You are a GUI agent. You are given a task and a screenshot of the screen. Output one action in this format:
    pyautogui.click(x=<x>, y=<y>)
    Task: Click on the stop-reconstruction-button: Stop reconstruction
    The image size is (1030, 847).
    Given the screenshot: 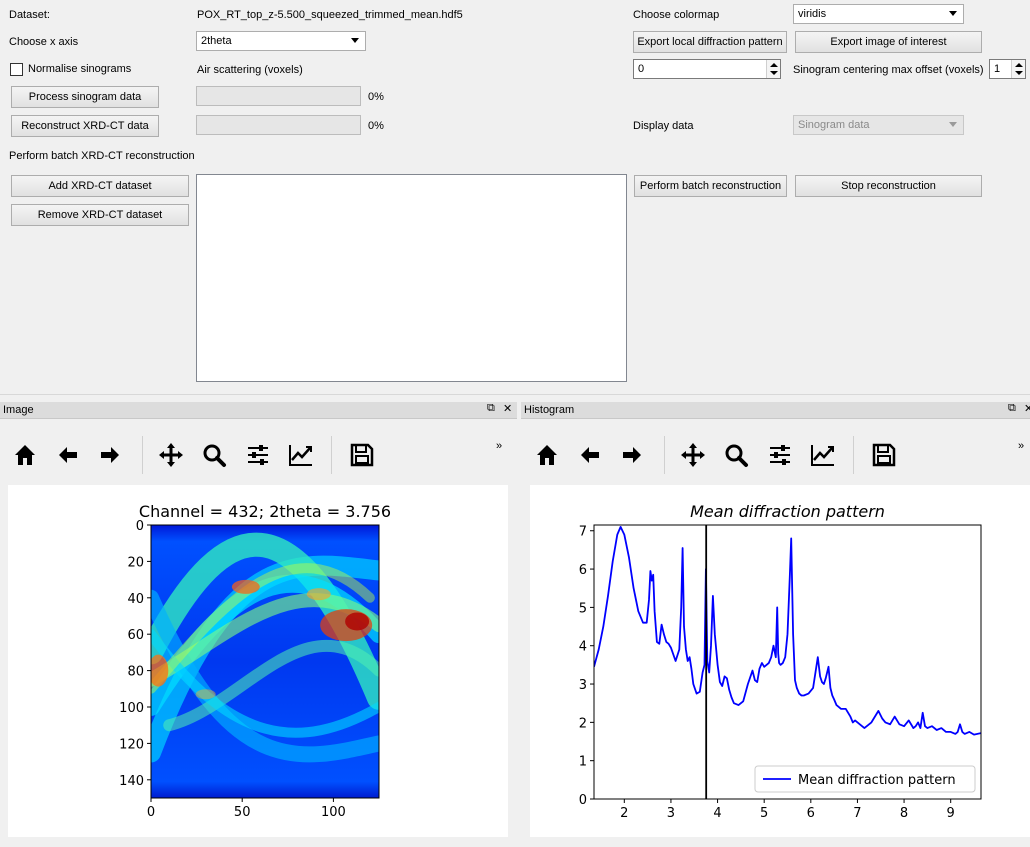 What is the action you would take?
    pyautogui.click(x=888, y=186)
    